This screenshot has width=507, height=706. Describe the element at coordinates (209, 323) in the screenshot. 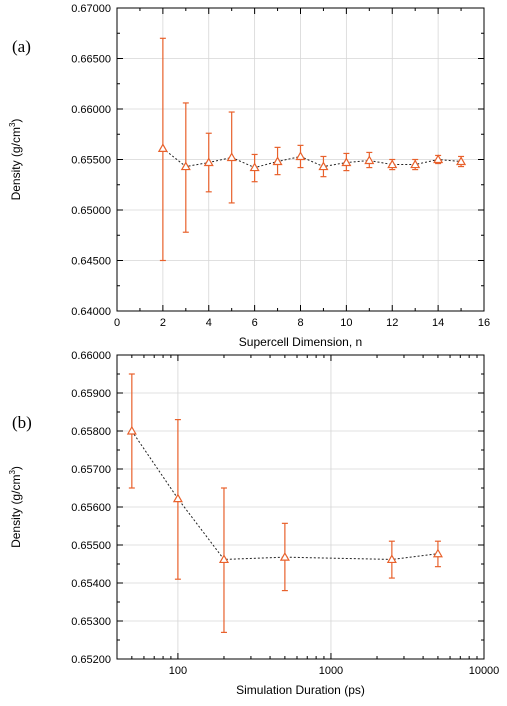

I see `x-tick-label: 4` at that location.